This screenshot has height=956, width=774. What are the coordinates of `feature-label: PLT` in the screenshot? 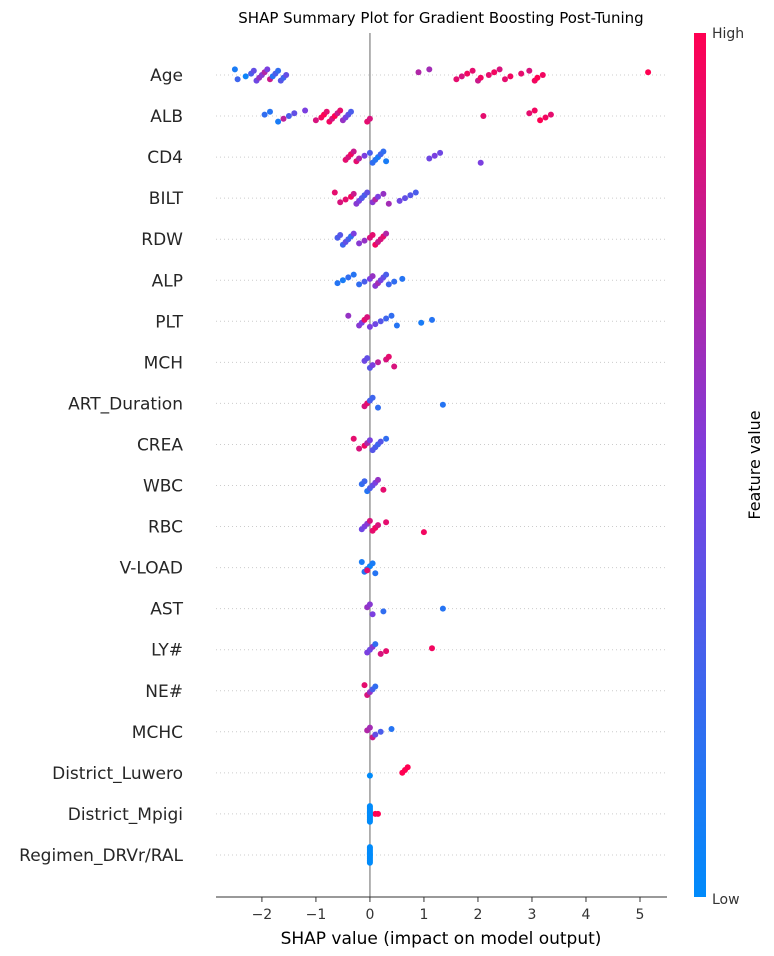 It's located at (169, 322).